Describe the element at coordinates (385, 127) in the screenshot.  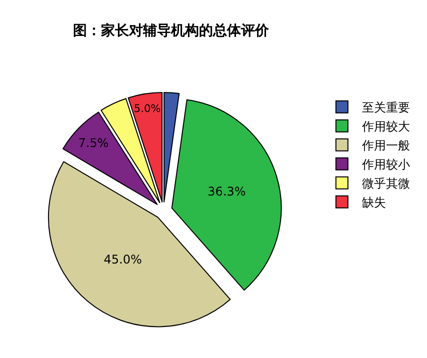
I see `legend-label: 作用较大` at that location.